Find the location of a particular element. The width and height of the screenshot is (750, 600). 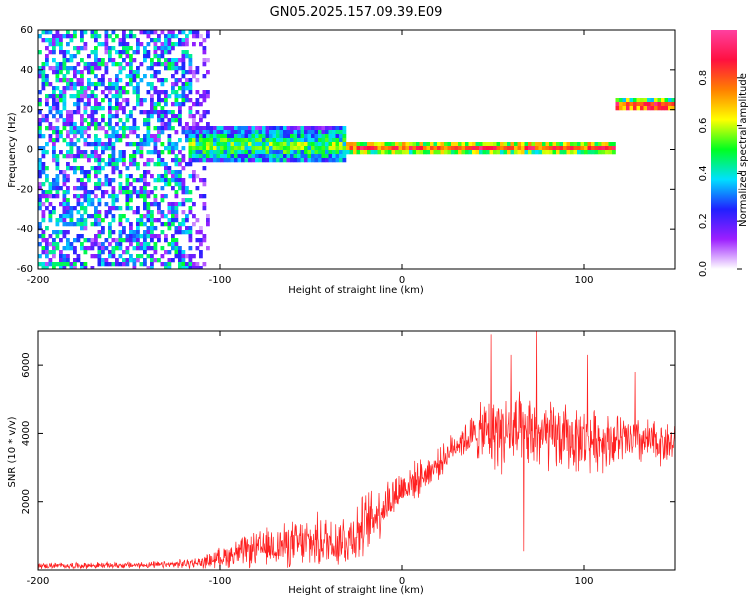

y-tick-label: 40 is located at coordinates (26, 70).